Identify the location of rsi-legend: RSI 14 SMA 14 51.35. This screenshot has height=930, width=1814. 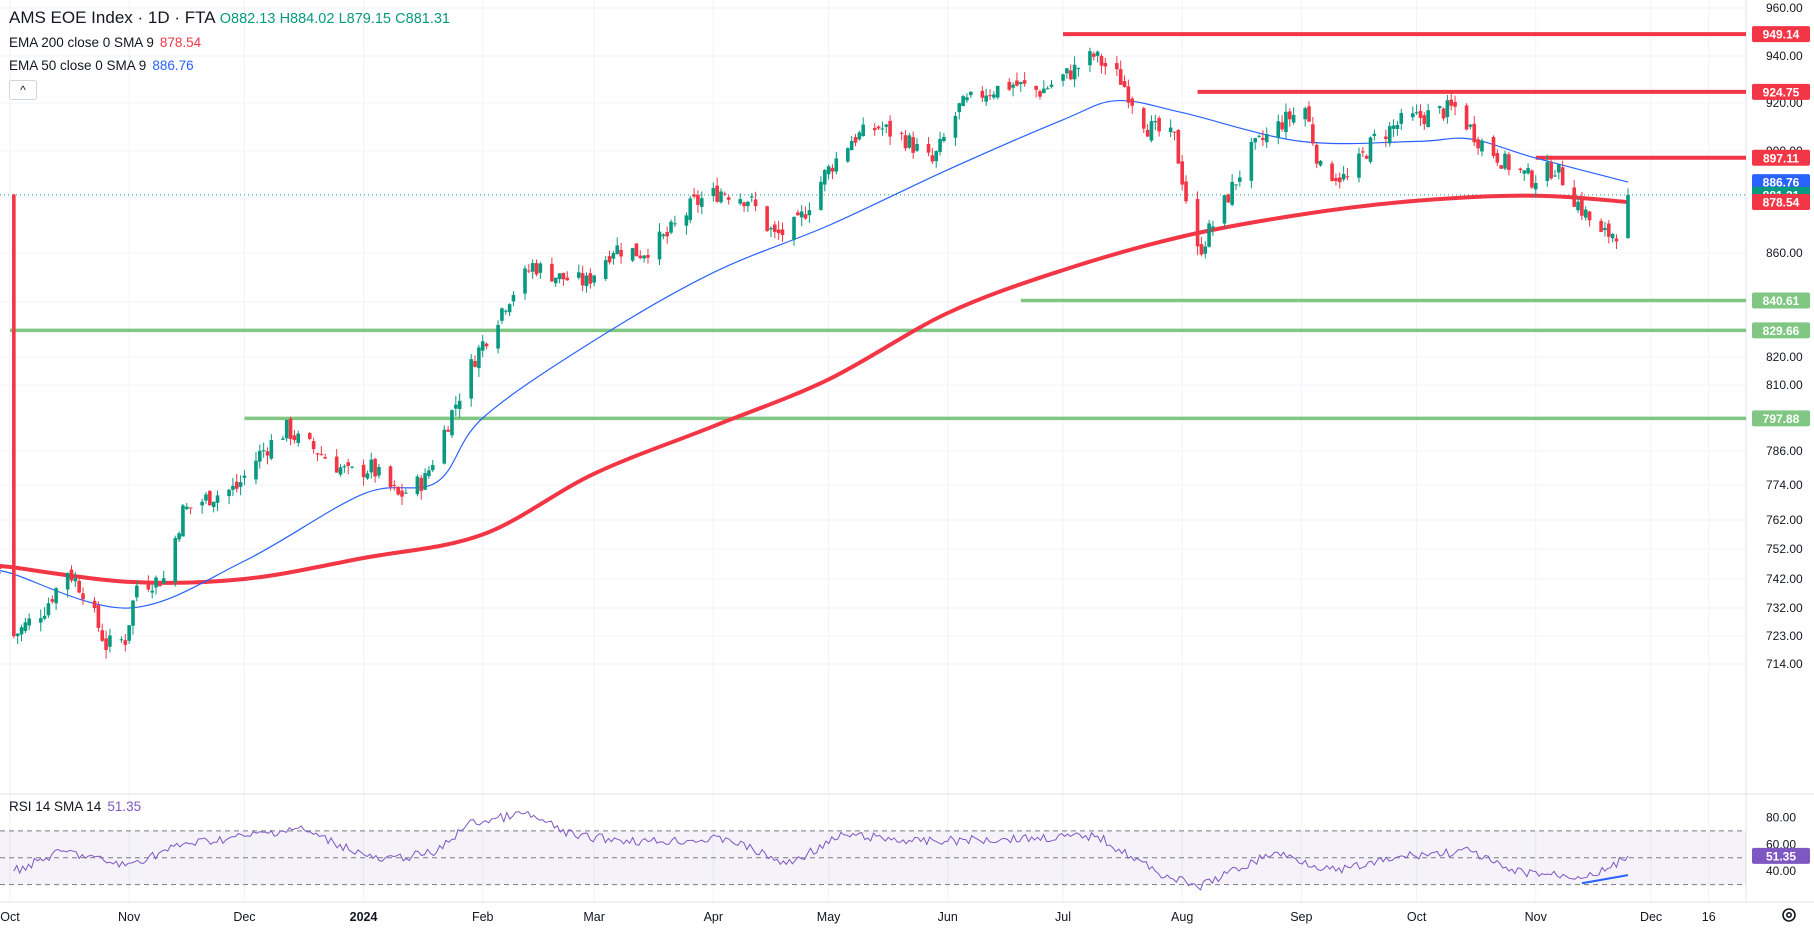
(75, 806).